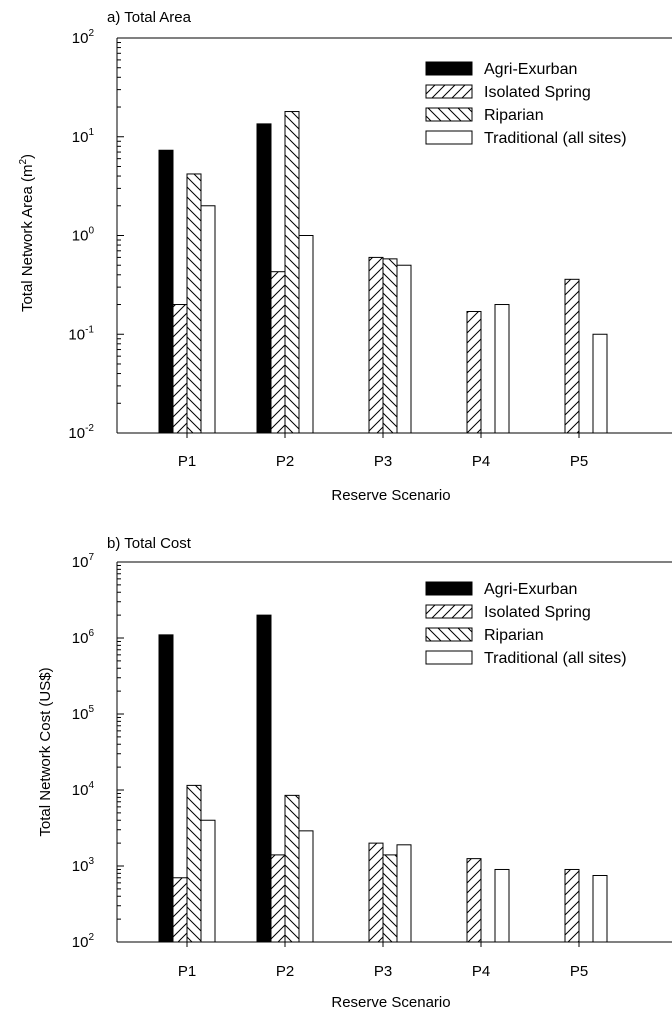 The width and height of the screenshot is (672, 1019). I want to click on panel-b-title: b) Total Cost, so click(149, 543).